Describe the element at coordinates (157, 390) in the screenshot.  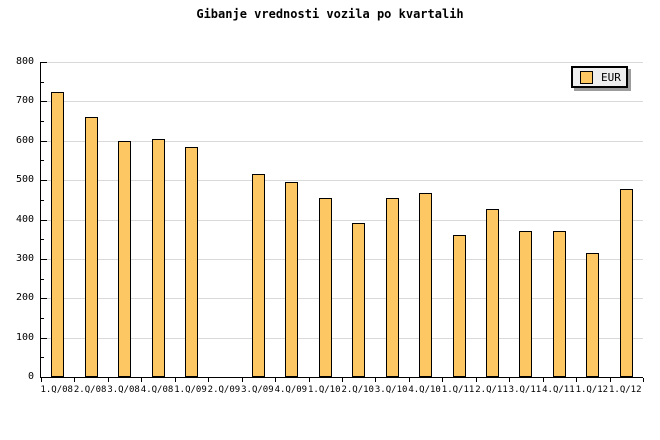
I see `x-axis-tick-label: 4.Q/08` at that location.